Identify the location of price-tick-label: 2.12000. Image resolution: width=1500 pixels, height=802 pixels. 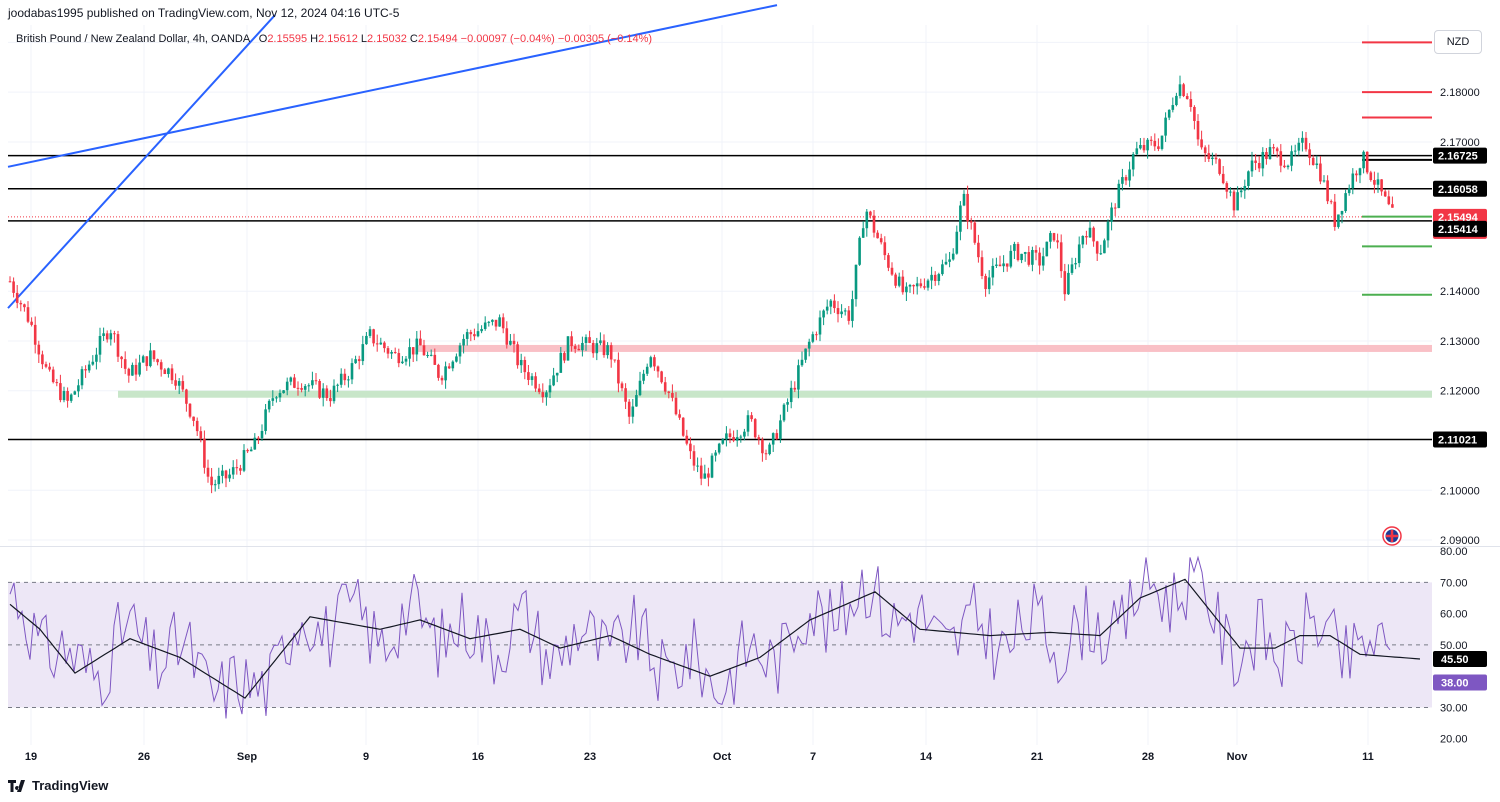
(1460, 392).